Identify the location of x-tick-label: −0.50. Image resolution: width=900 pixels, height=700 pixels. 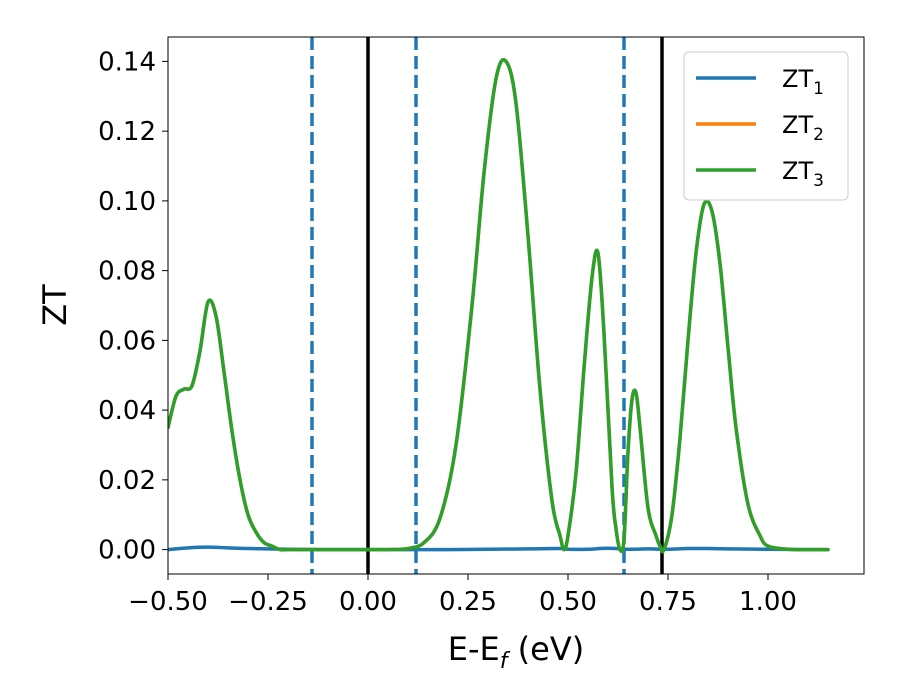
(168, 602).